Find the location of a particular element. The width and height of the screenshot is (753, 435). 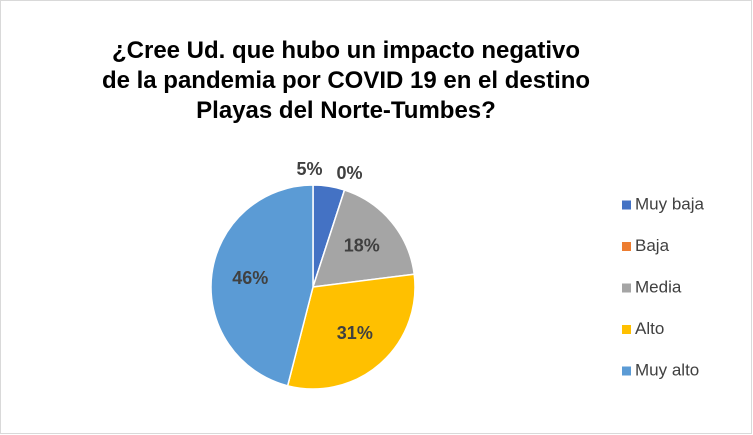

data-label: 46% is located at coordinates (250, 278).